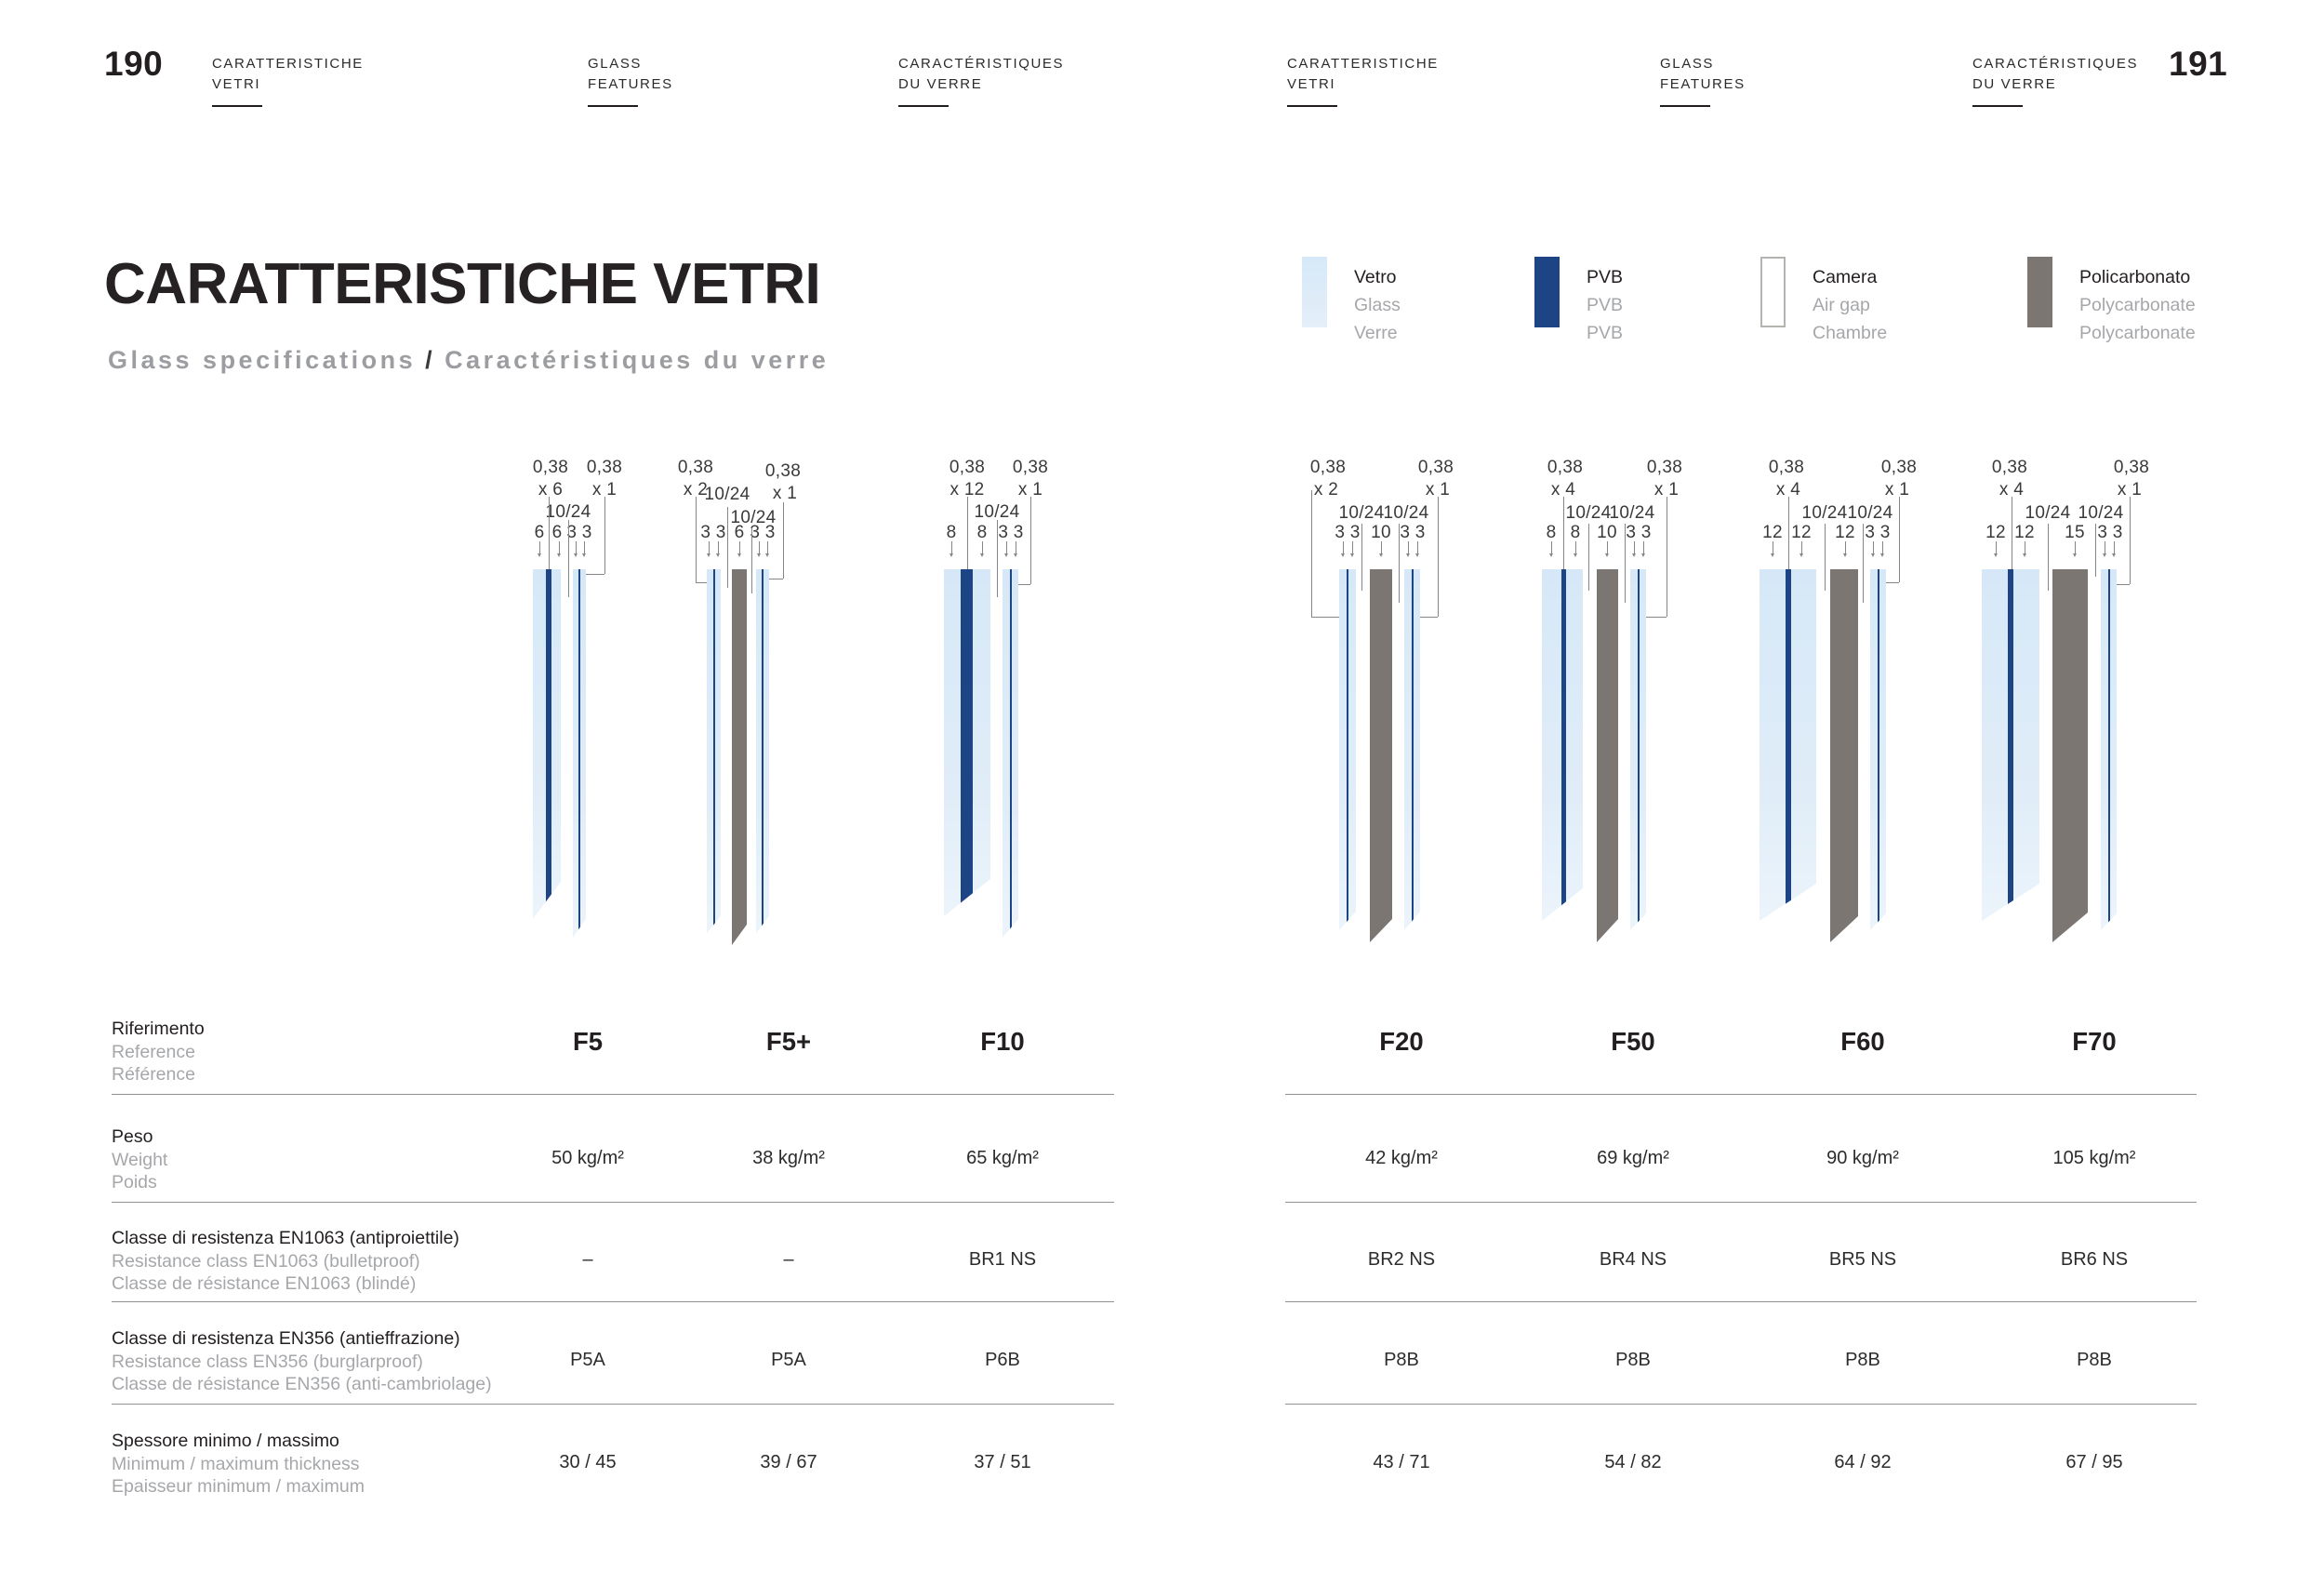  I want to click on table-value: 105 kg/m², so click(2094, 1158).